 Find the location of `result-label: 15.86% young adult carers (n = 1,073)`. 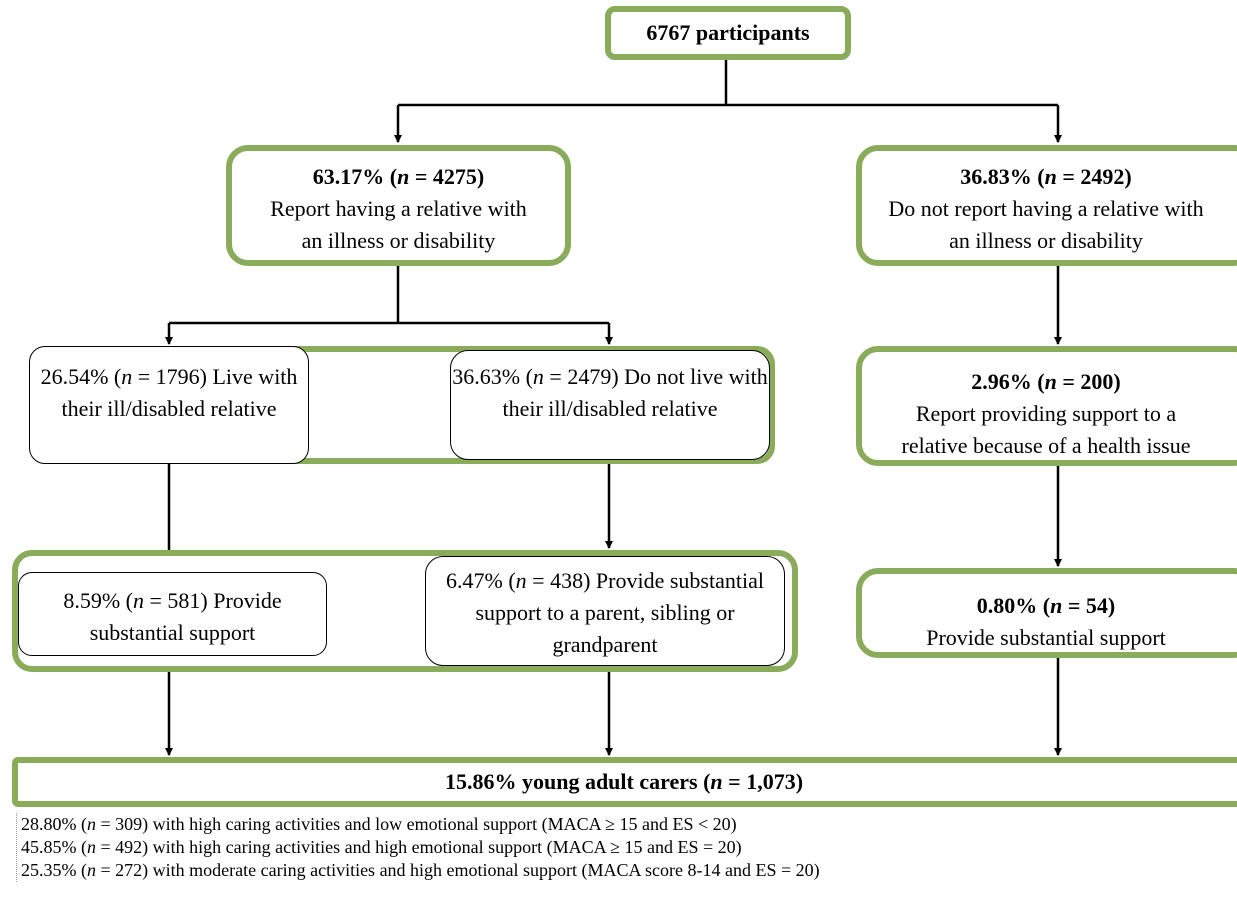

result-label: 15.86% young adult carers (n = 1,073) is located at coordinates (624, 781).